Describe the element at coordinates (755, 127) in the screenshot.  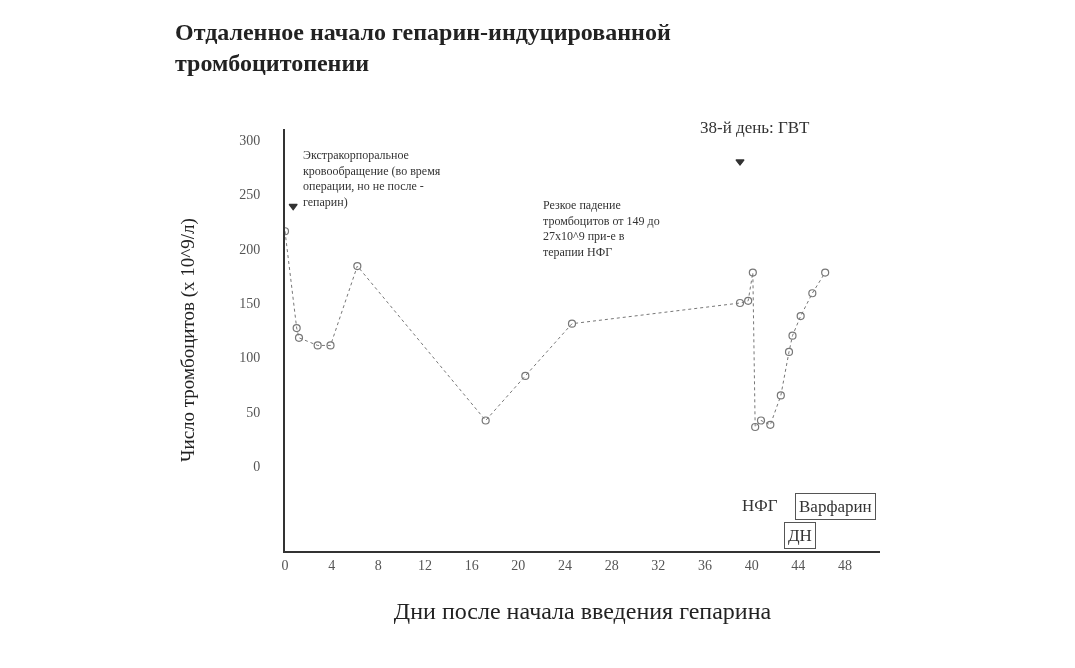
I see `annotation: 38-й день: ГВТ` at that location.